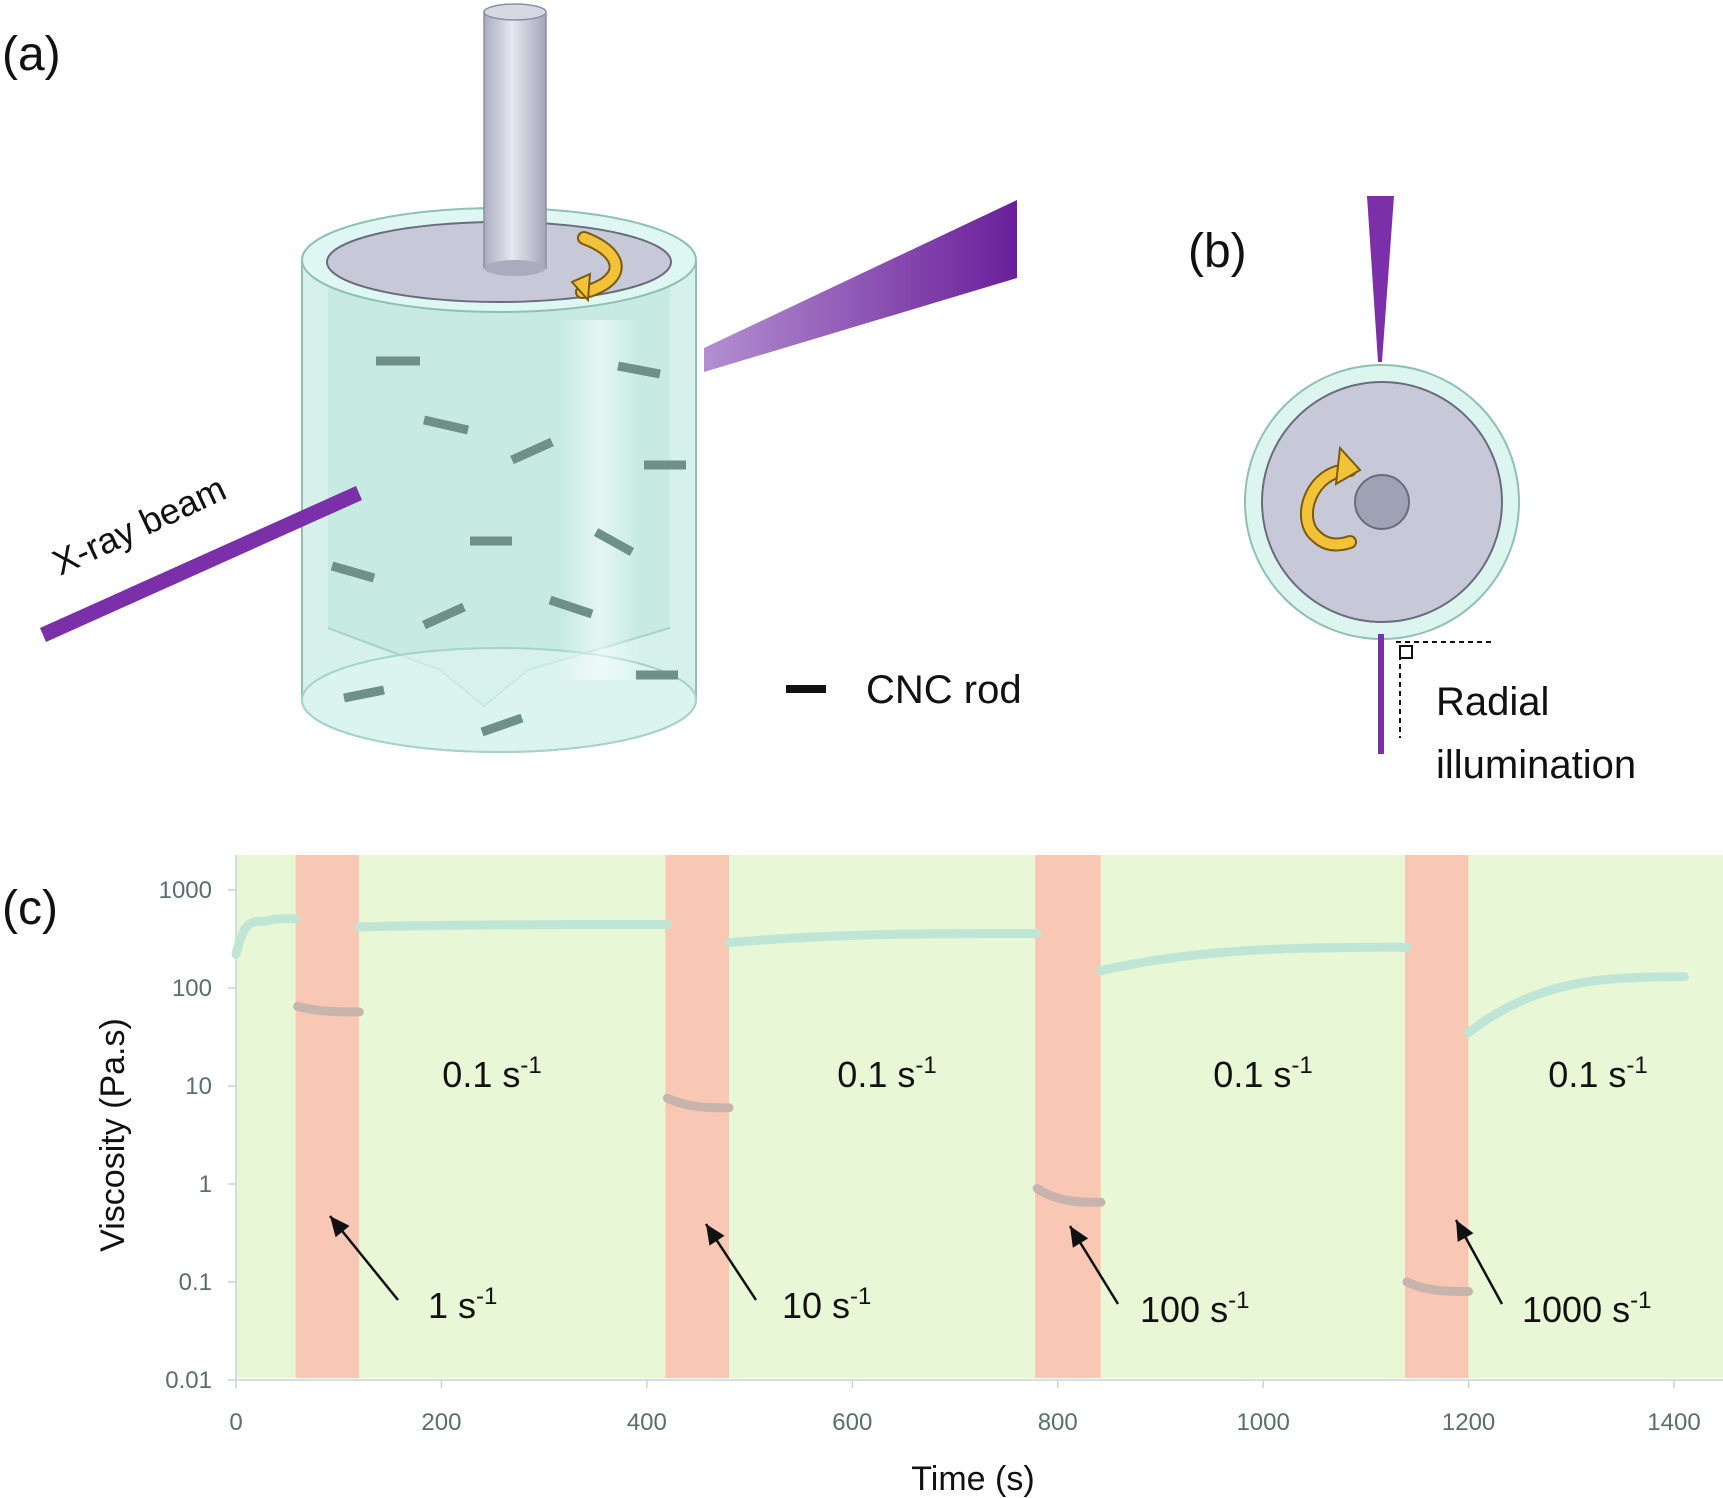 This screenshot has width=1723, height=1498. What do you see at coordinates (852, 1422) in the screenshot?
I see `x-tick-label: 600` at bounding box center [852, 1422].